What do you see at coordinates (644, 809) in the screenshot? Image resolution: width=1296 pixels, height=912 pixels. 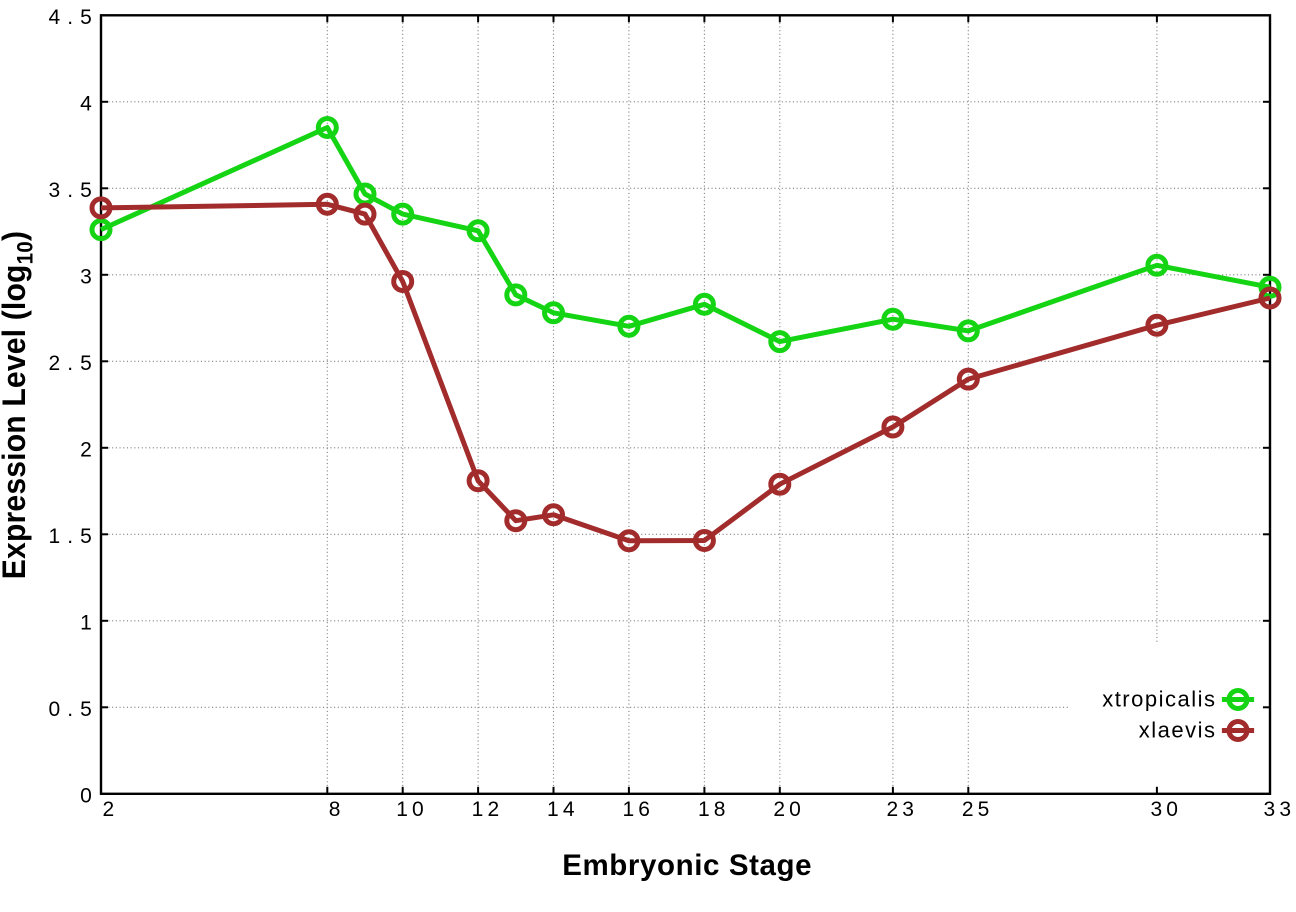 I see `svg-text: 6` at bounding box center [644, 809].